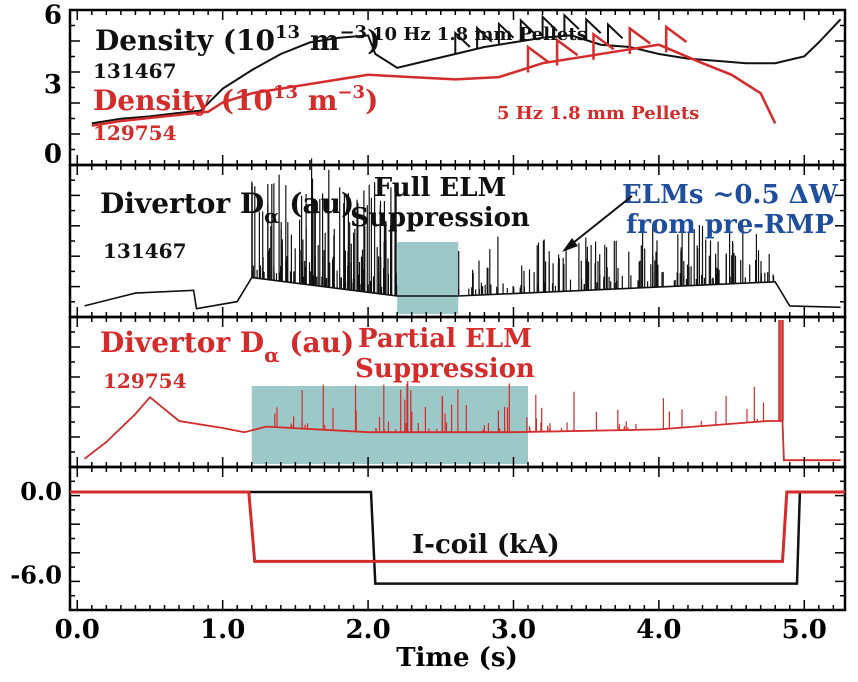 Image resolution: width=858 pixels, height=682 pixels. Describe the element at coordinates (730, 225) in the screenshot. I see `elm-annotation-line2: from pre-RMP` at that location.